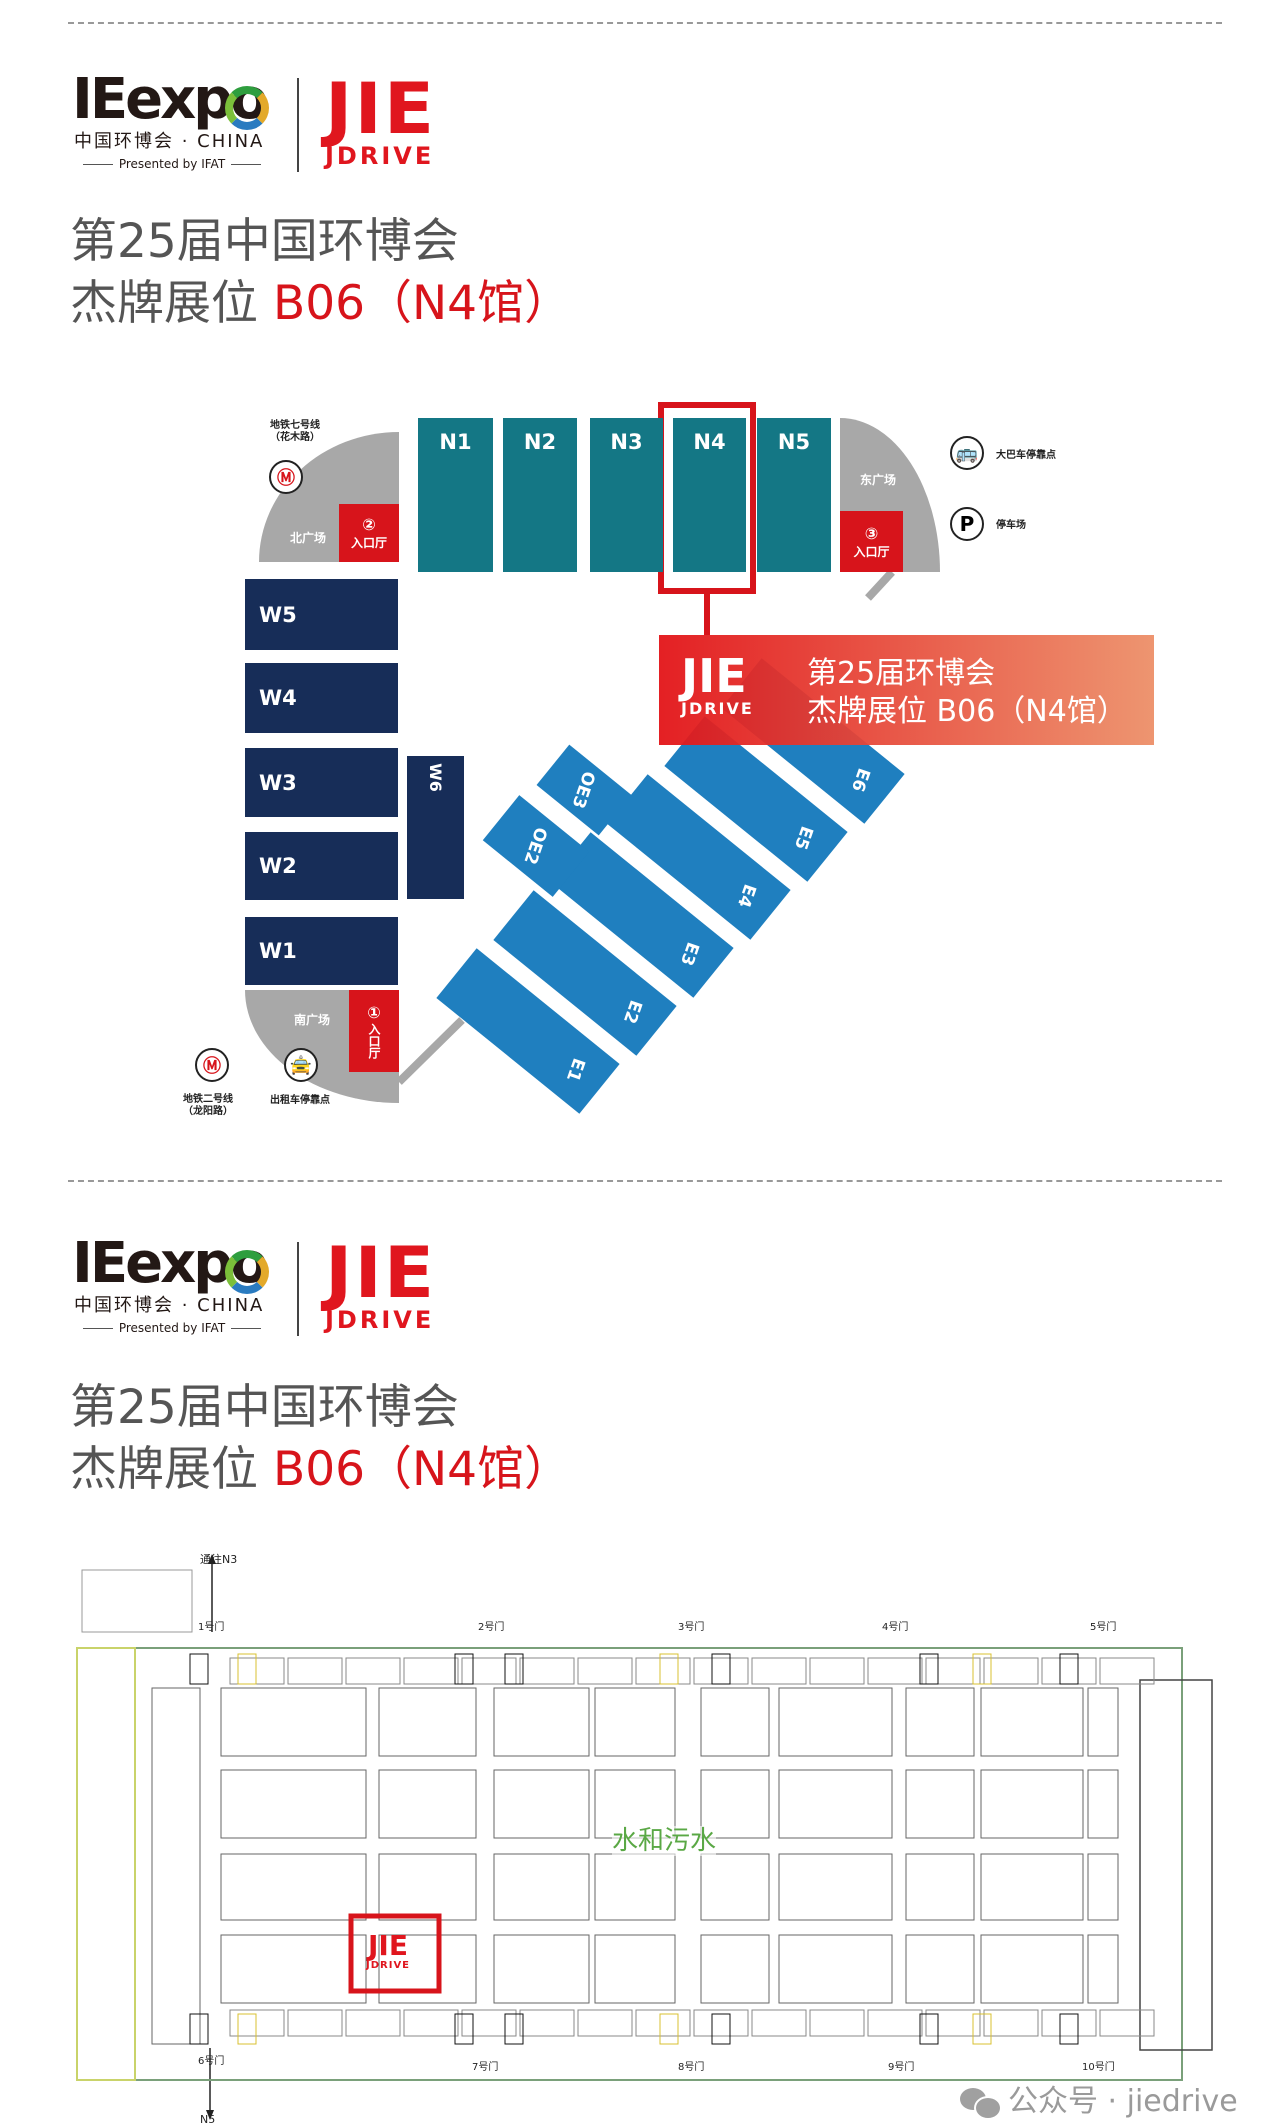 This screenshot has height=2128, width=1280. What do you see at coordinates (585, 973) in the screenshot?
I see `hall-e2: E2` at bounding box center [585, 973].